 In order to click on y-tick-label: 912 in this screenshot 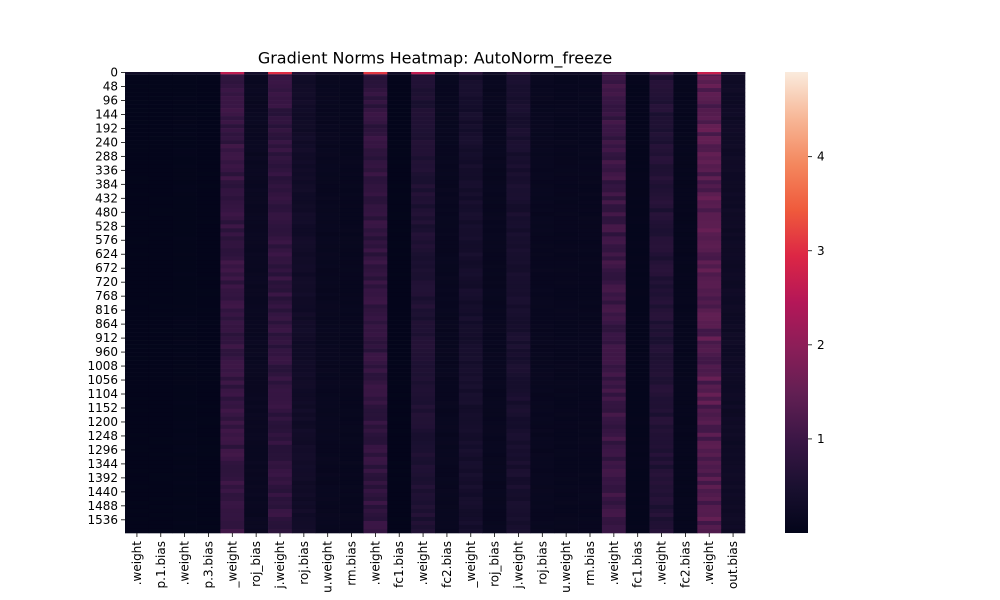, I will do `click(106, 338)`.